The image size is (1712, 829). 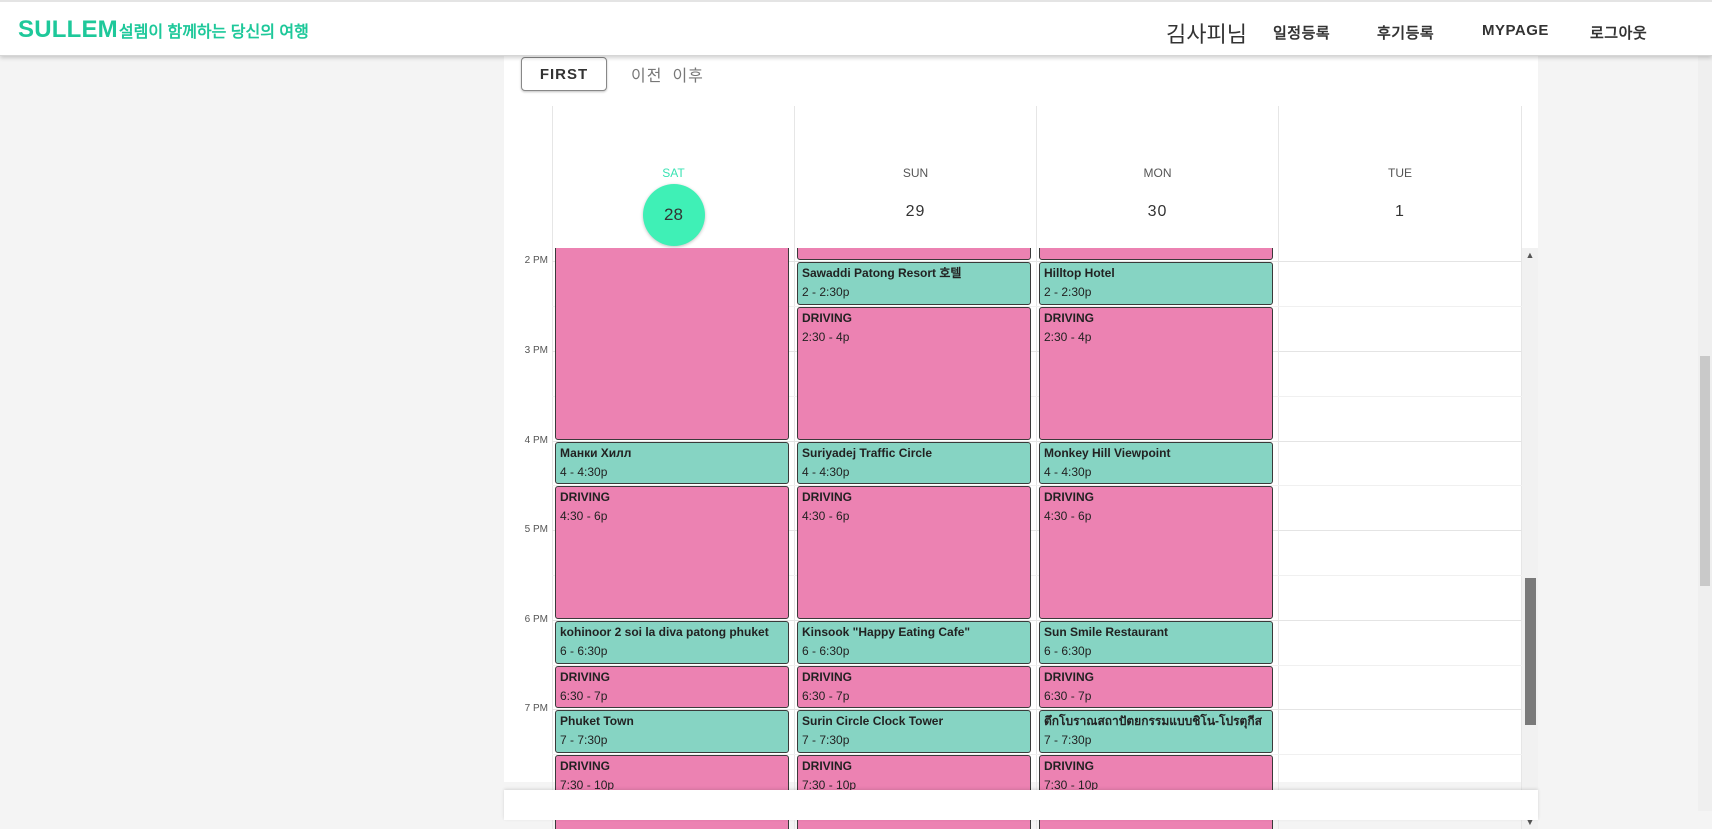 What do you see at coordinates (584, 651) in the screenshot?
I see `event-time: 6 - 6:30p` at bounding box center [584, 651].